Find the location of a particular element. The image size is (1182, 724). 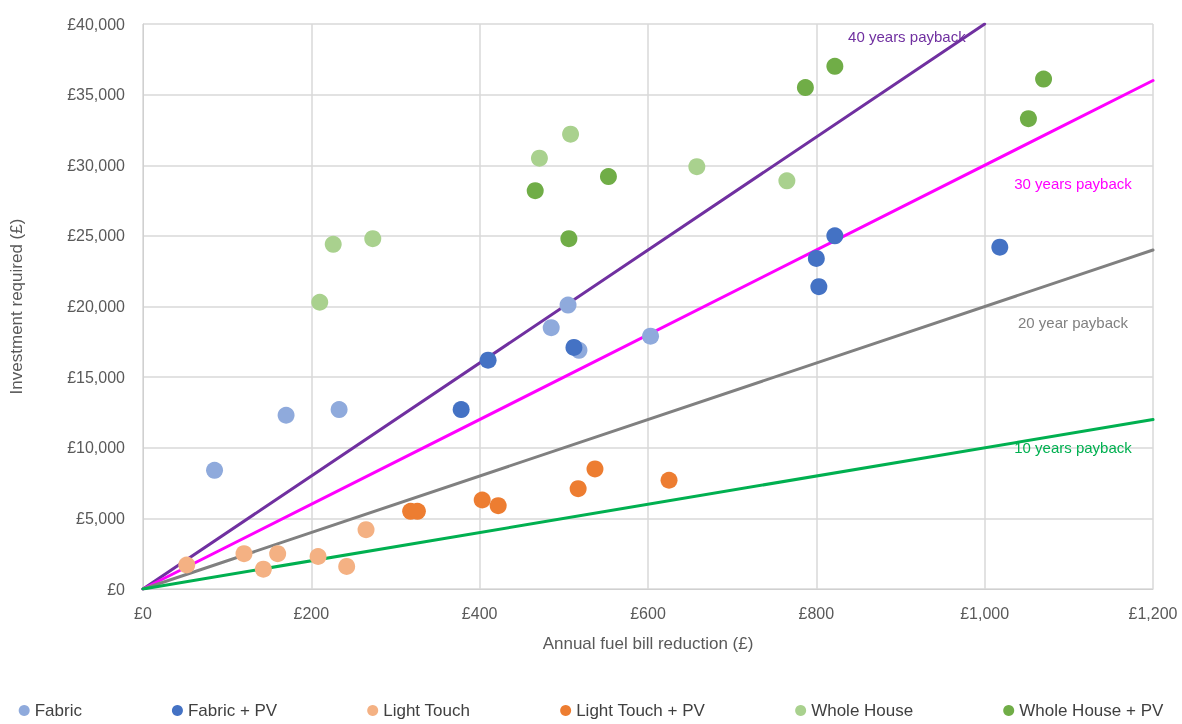

y-tick-label: £10,000 is located at coordinates (96, 448).